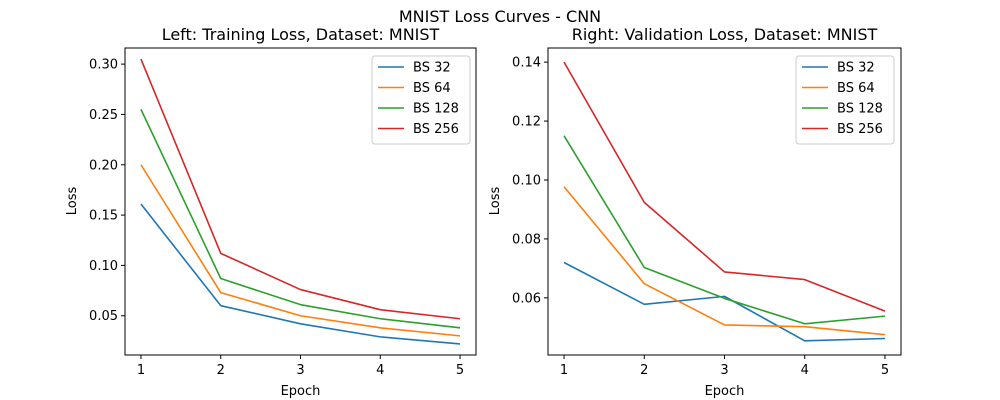 The width and height of the screenshot is (1000, 400). I want to click on y-axis-ticks: 0.05 0.10 0.15 0.20 0.25 0.30, so click(107, 191).